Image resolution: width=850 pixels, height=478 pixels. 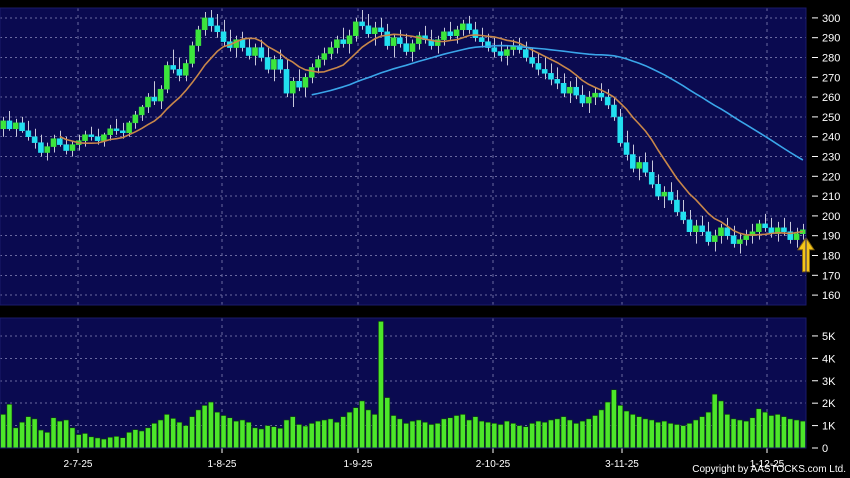 What do you see at coordinates (829, 359) in the screenshot?
I see `volume-axis-tick-label: 4K` at bounding box center [829, 359].